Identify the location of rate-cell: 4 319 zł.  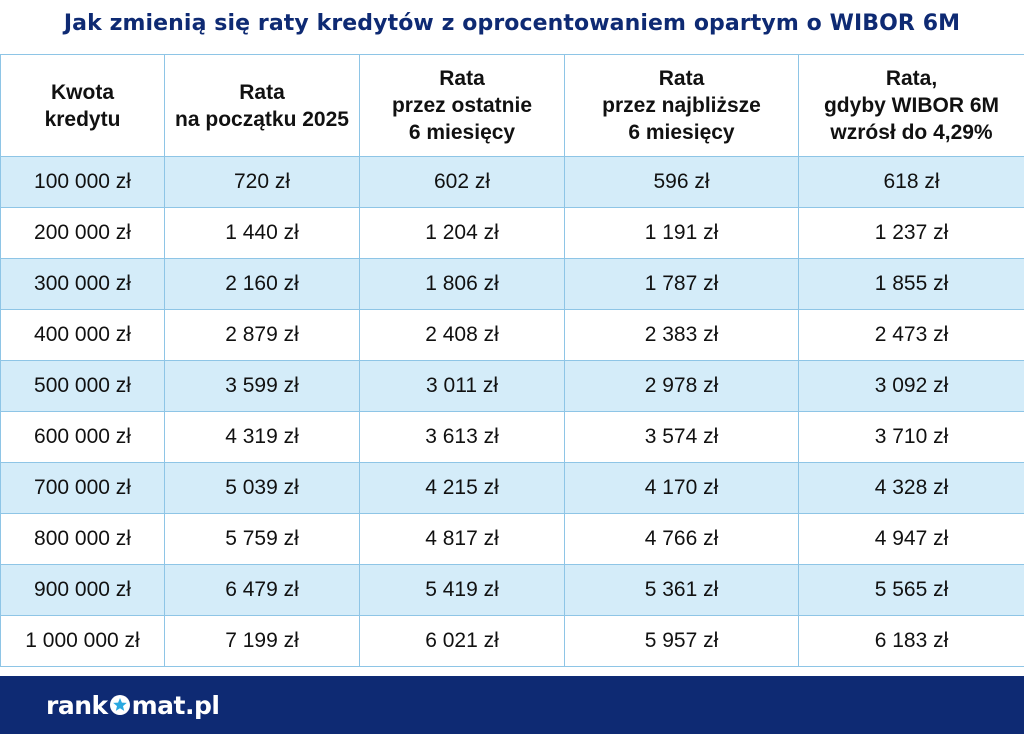
(262, 437).